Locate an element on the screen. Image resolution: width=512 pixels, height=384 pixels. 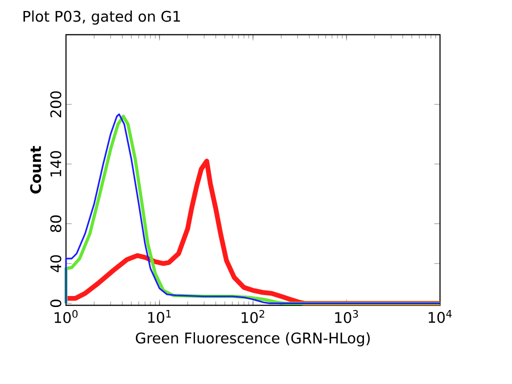
x-tick-label: 10$^{0}$ is located at coordinates (66, 317).